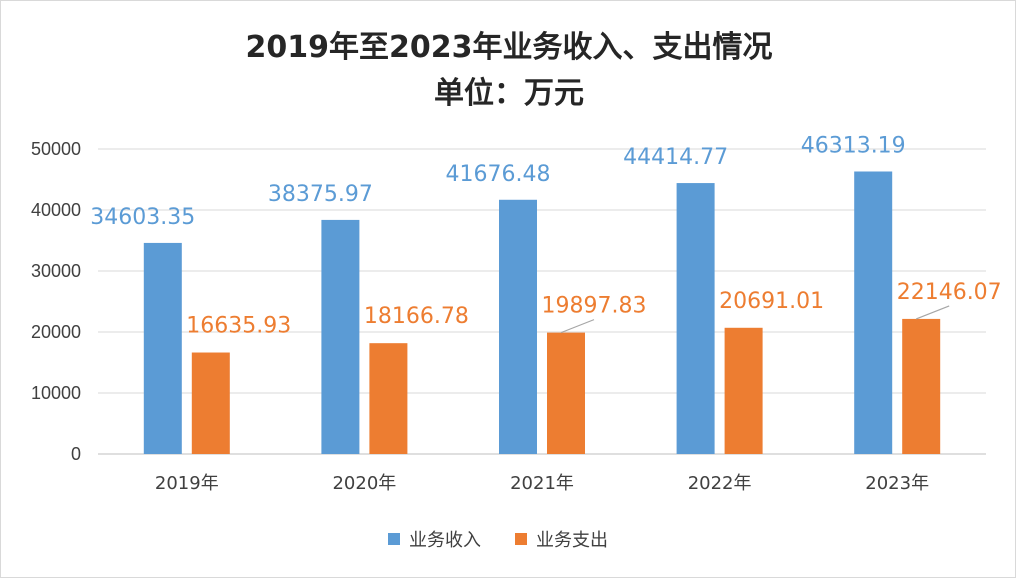 Image resolution: width=1016 pixels, height=579 pixels. What do you see at coordinates (187, 483) in the screenshot?
I see `x-category-label: 2019年` at bounding box center [187, 483].